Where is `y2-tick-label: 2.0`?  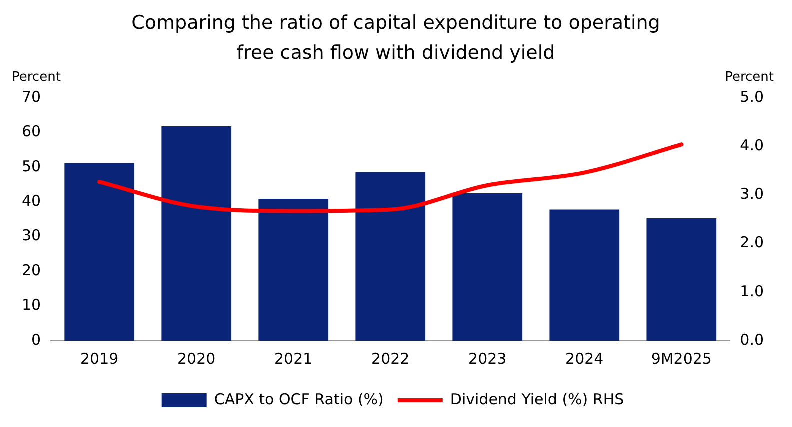 y2-tick-label: 2.0 is located at coordinates (752, 243).